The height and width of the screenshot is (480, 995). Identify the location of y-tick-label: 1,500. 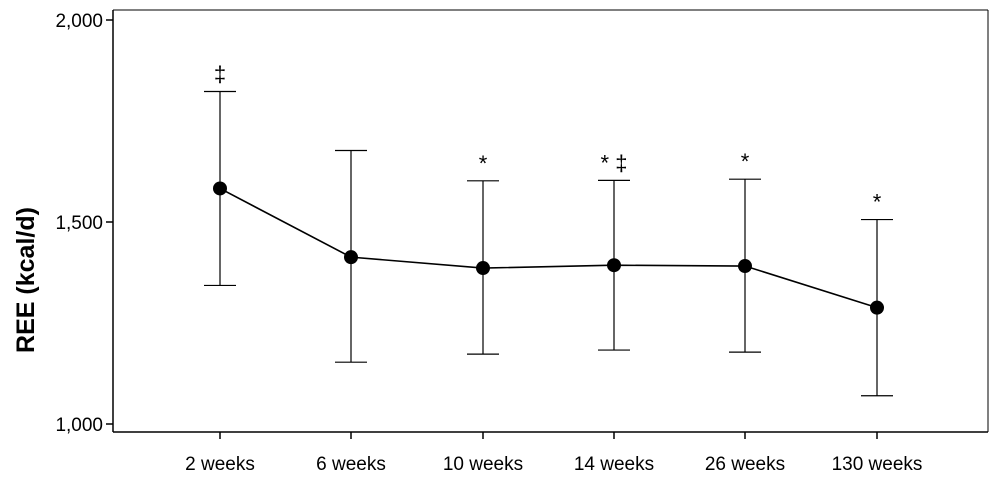
(79, 223).